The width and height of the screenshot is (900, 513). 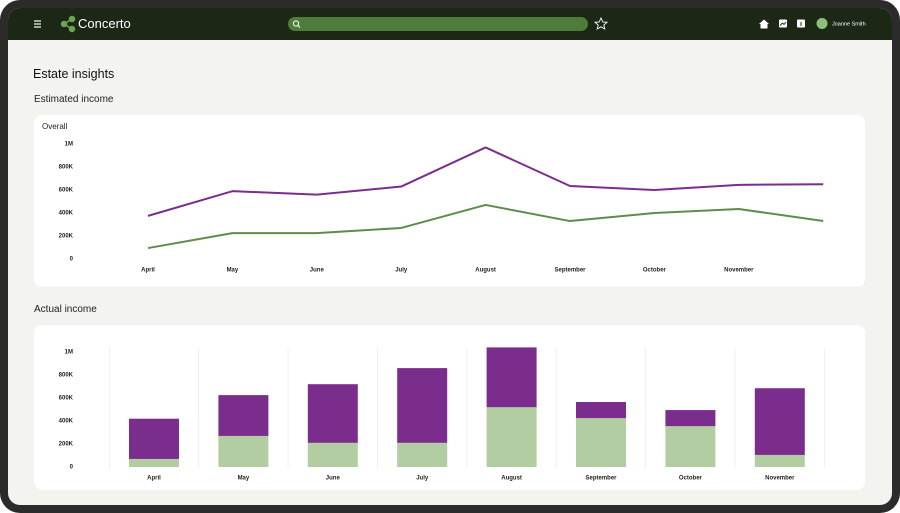 I want to click on user-name: Joanne Smith, so click(x=849, y=24).